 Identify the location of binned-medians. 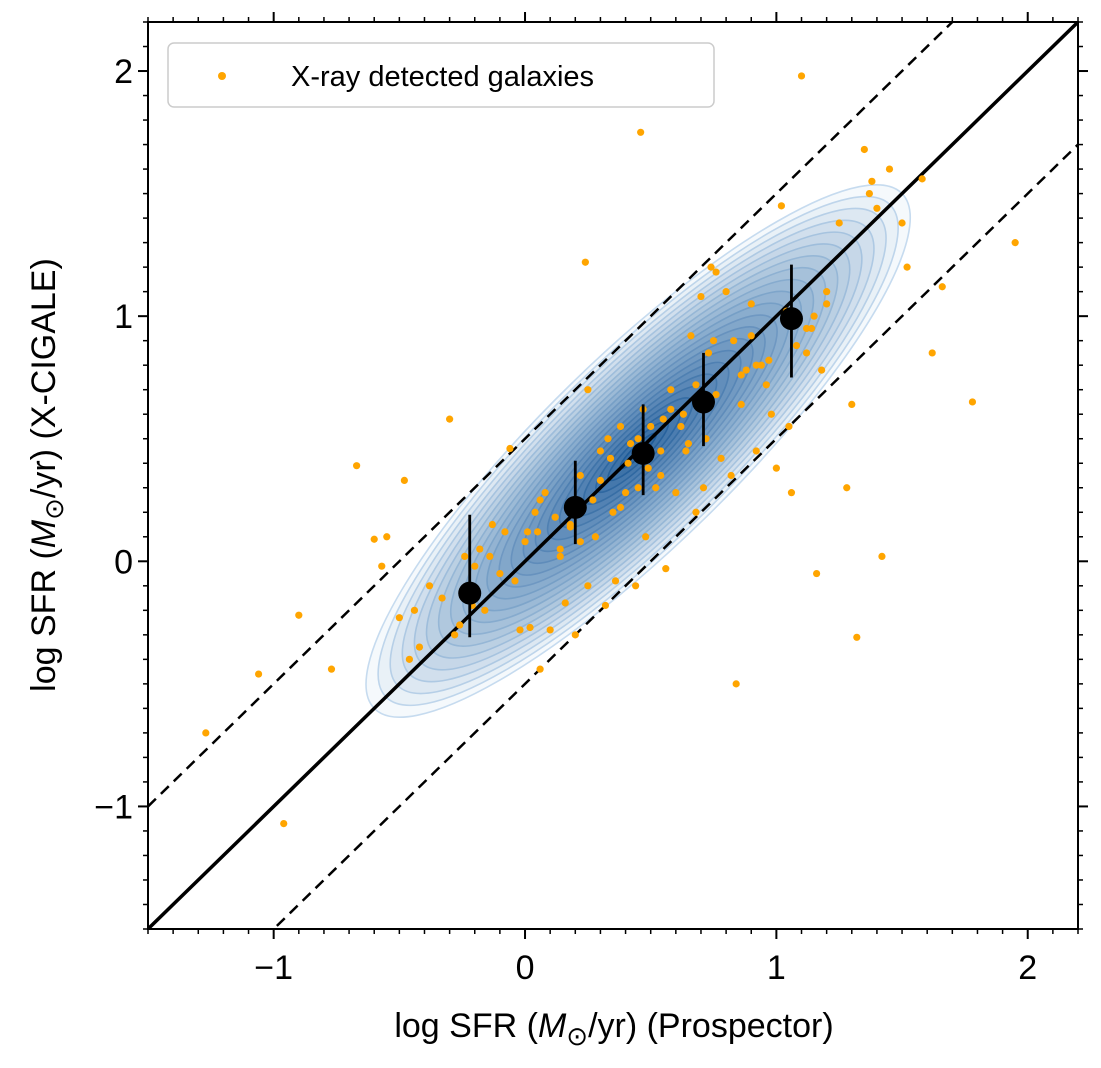
(630, 451).